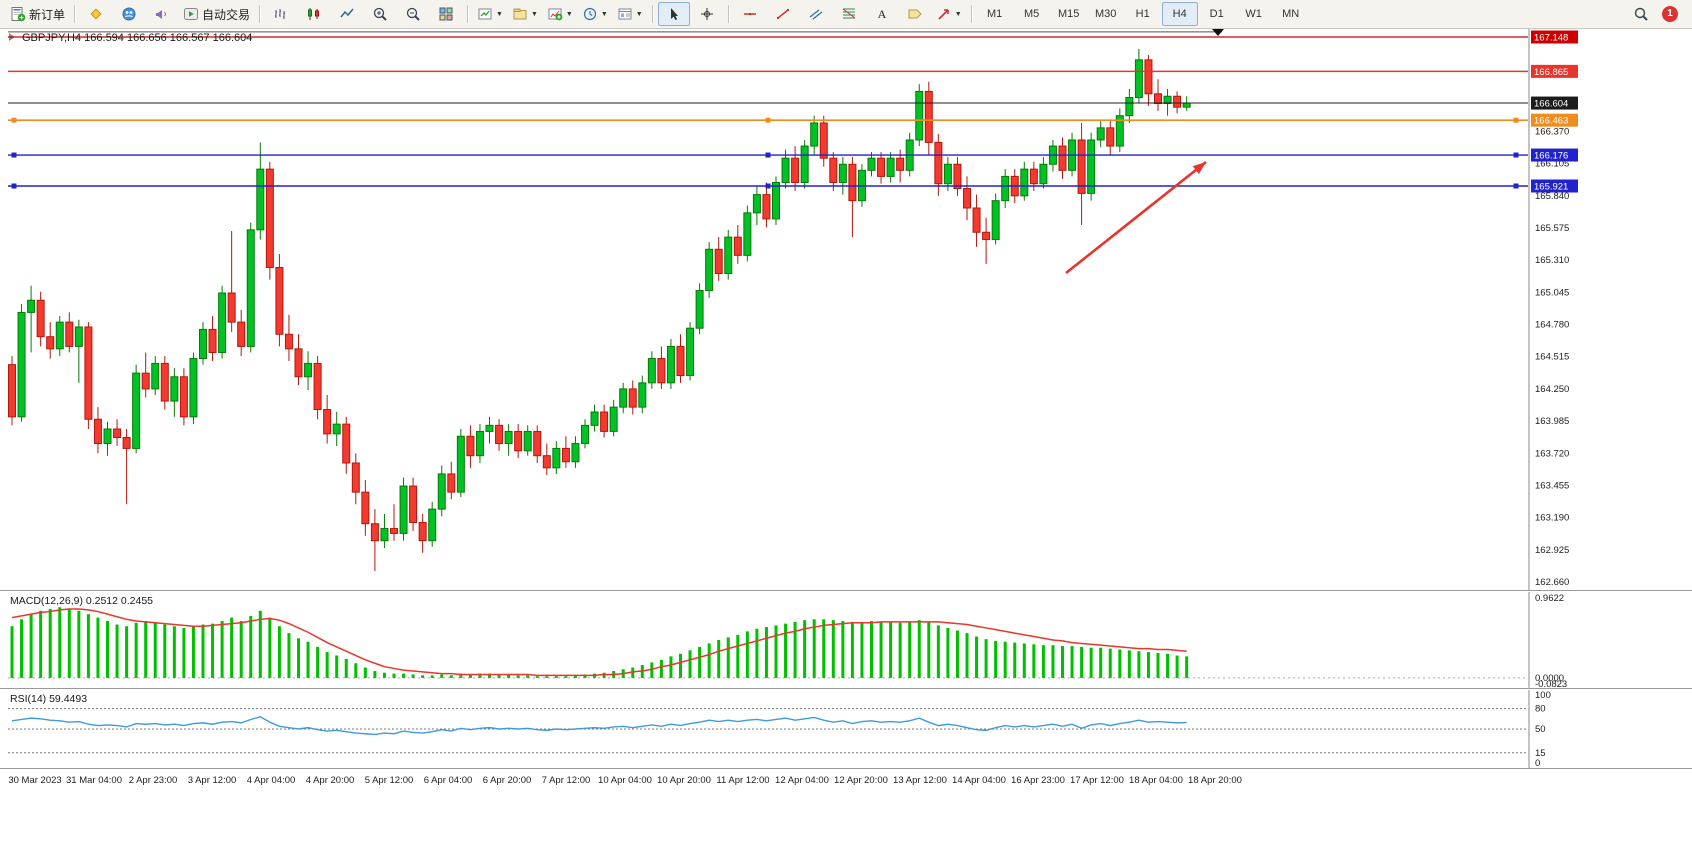 This screenshot has height=851, width=1692. What do you see at coordinates (882, 14) in the screenshot?
I see `text-tool-button: A` at bounding box center [882, 14].